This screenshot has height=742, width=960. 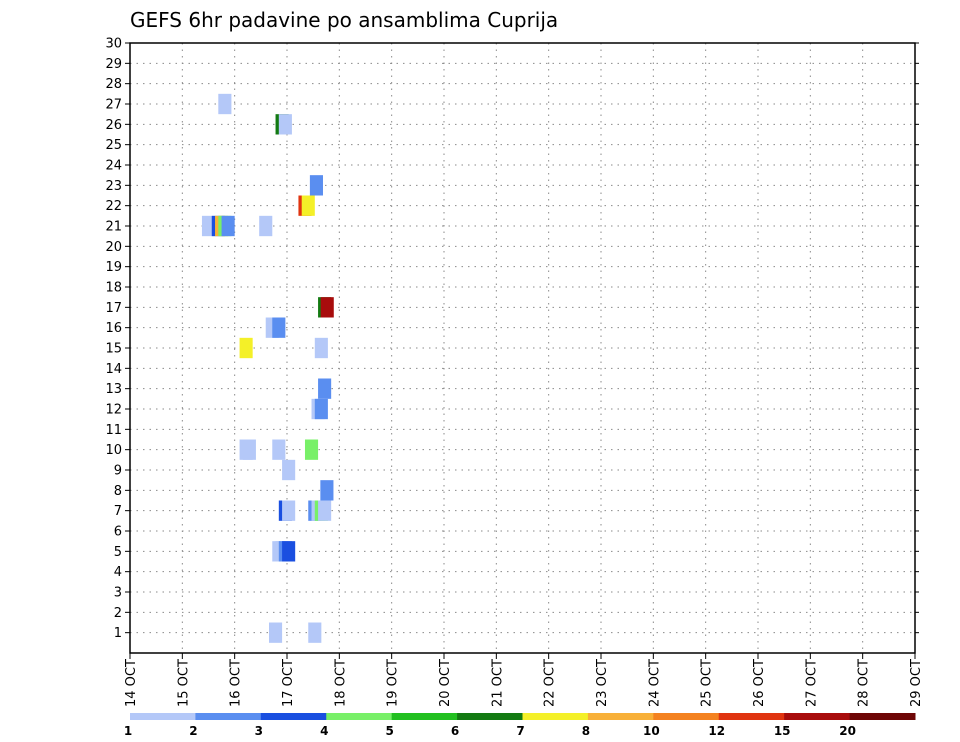 I want to click on y-tick-label: 20, so click(x=113, y=247).